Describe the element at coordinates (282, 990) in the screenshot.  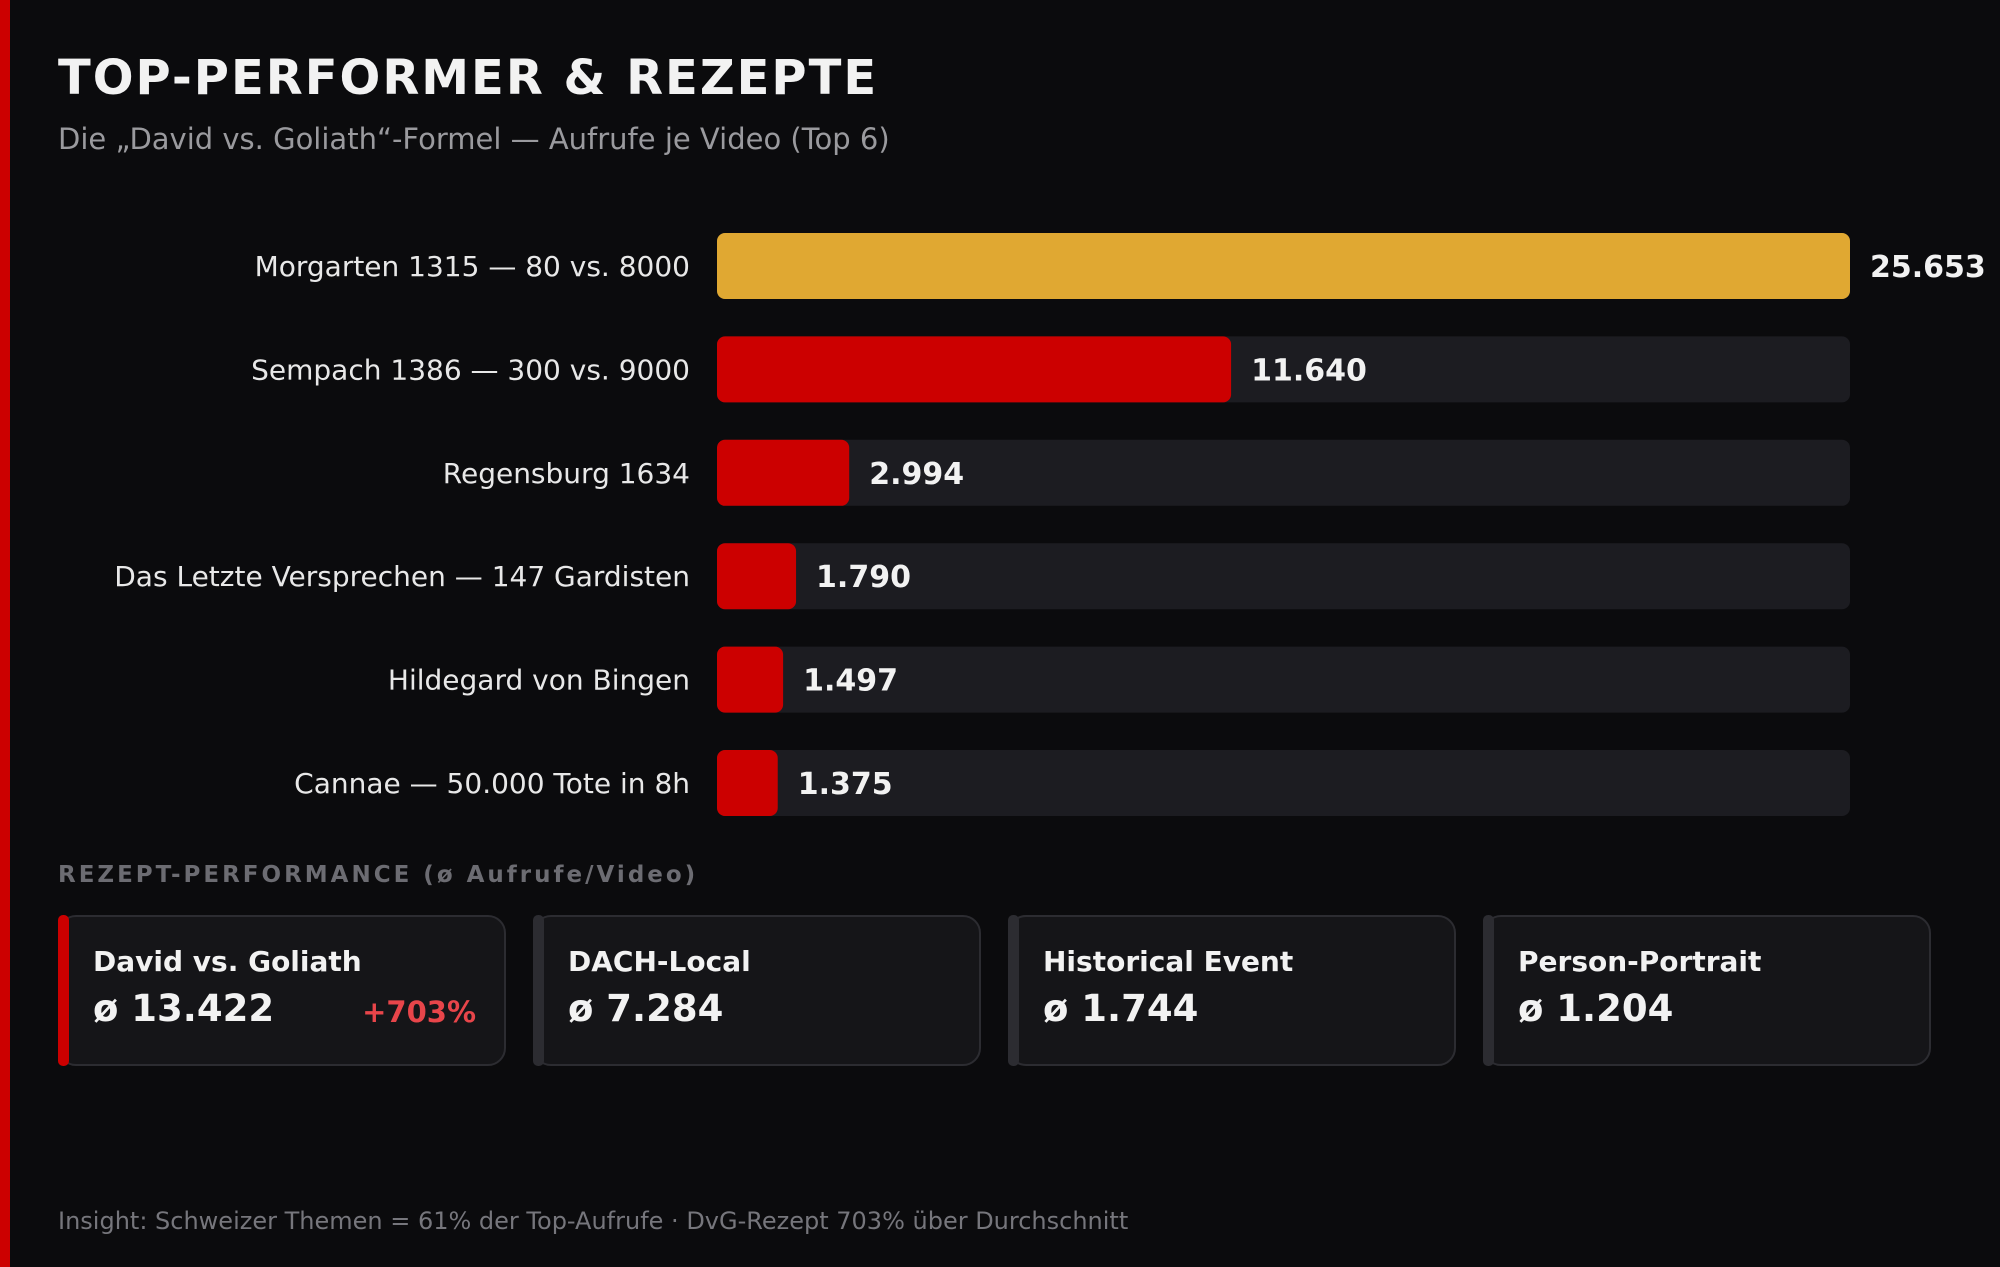
I see `recipe-card-david-vs-goliath: David vs. Goliath ø 13.422 +703%` at that location.